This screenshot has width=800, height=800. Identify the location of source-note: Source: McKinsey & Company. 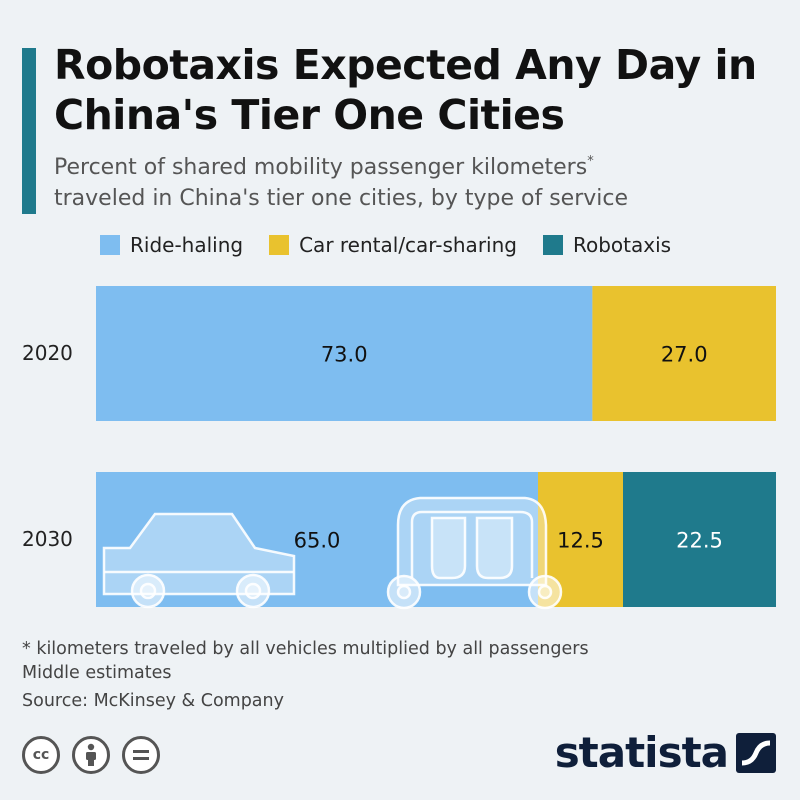
(153, 701).